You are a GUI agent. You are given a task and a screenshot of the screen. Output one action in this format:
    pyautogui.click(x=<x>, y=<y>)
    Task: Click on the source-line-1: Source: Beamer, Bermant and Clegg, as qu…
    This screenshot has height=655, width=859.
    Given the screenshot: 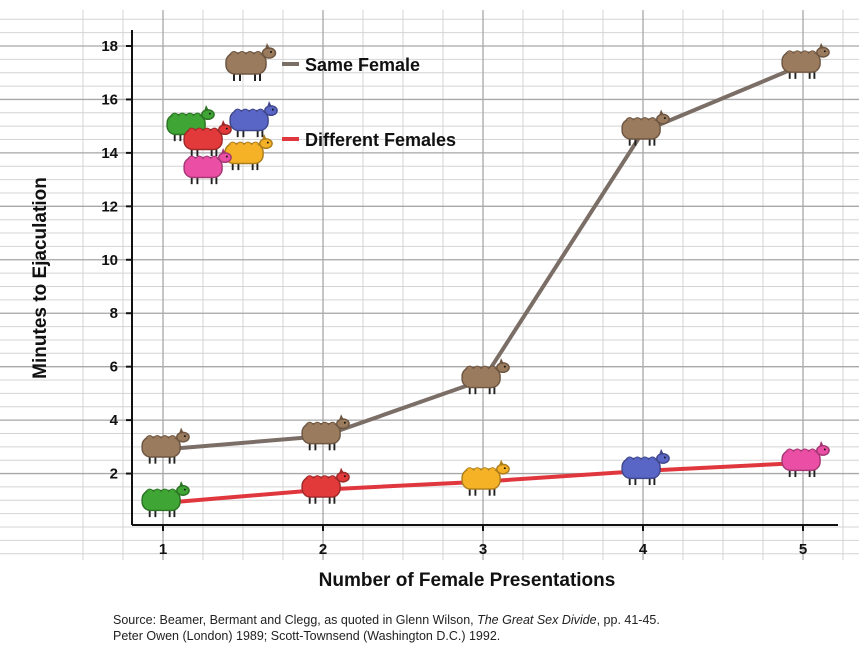 What is the action you would take?
    pyautogui.click(x=386, y=620)
    